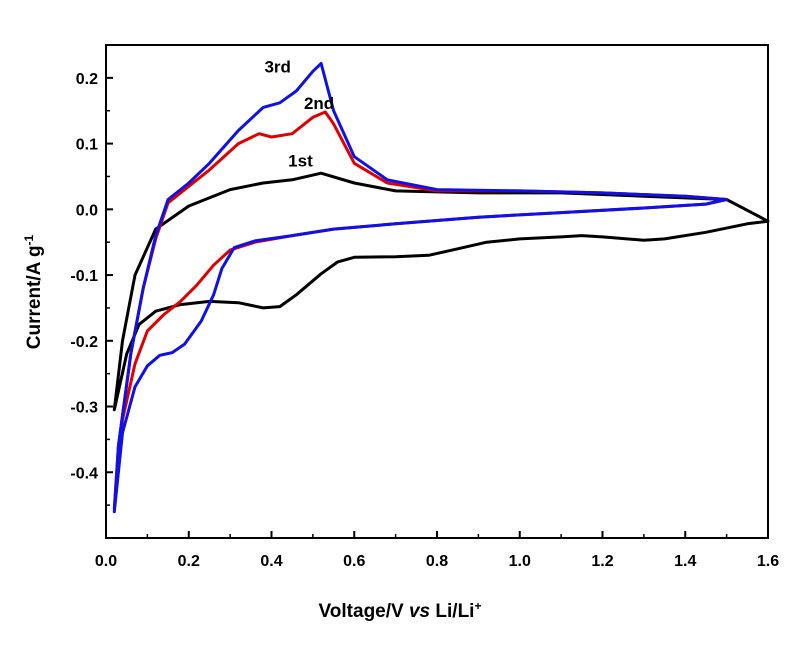 This screenshot has height=653, width=800. What do you see at coordinates (84, 342) in the screenshot?
I see `y-tick-label: -0.2` at bounding box center [84, 342].